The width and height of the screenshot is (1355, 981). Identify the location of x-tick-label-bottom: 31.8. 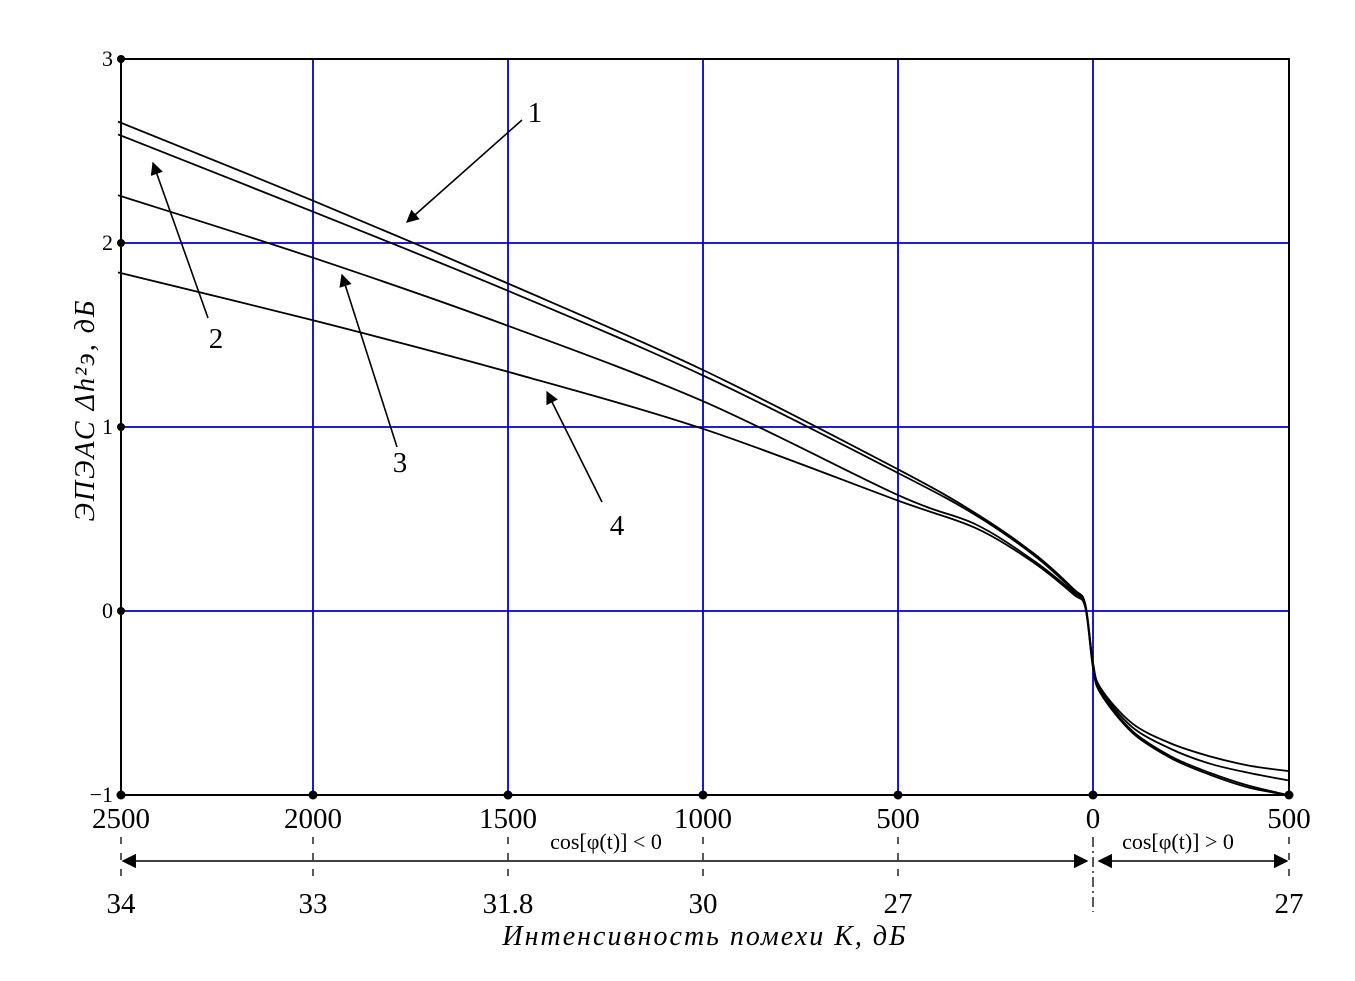
(508, 904).